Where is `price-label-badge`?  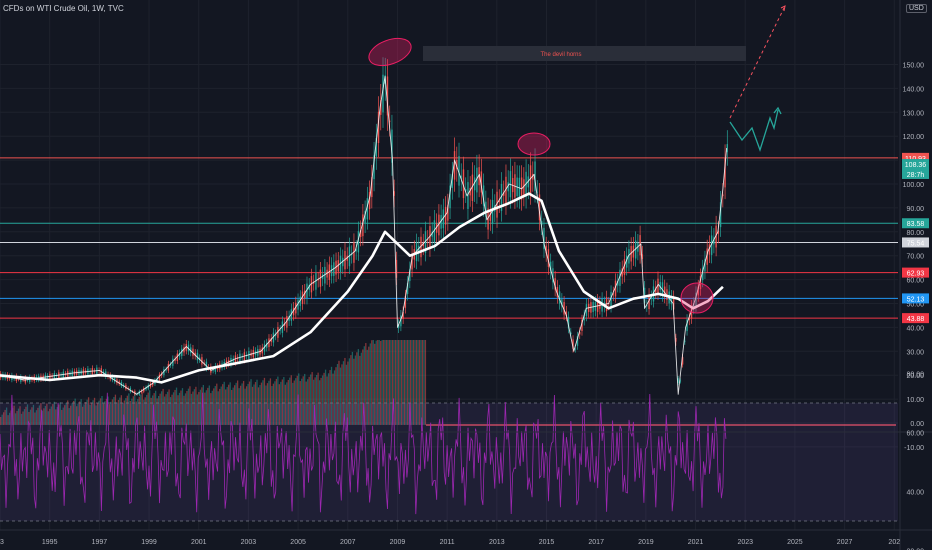
price-label-badge is located at coordinates (915, 272).